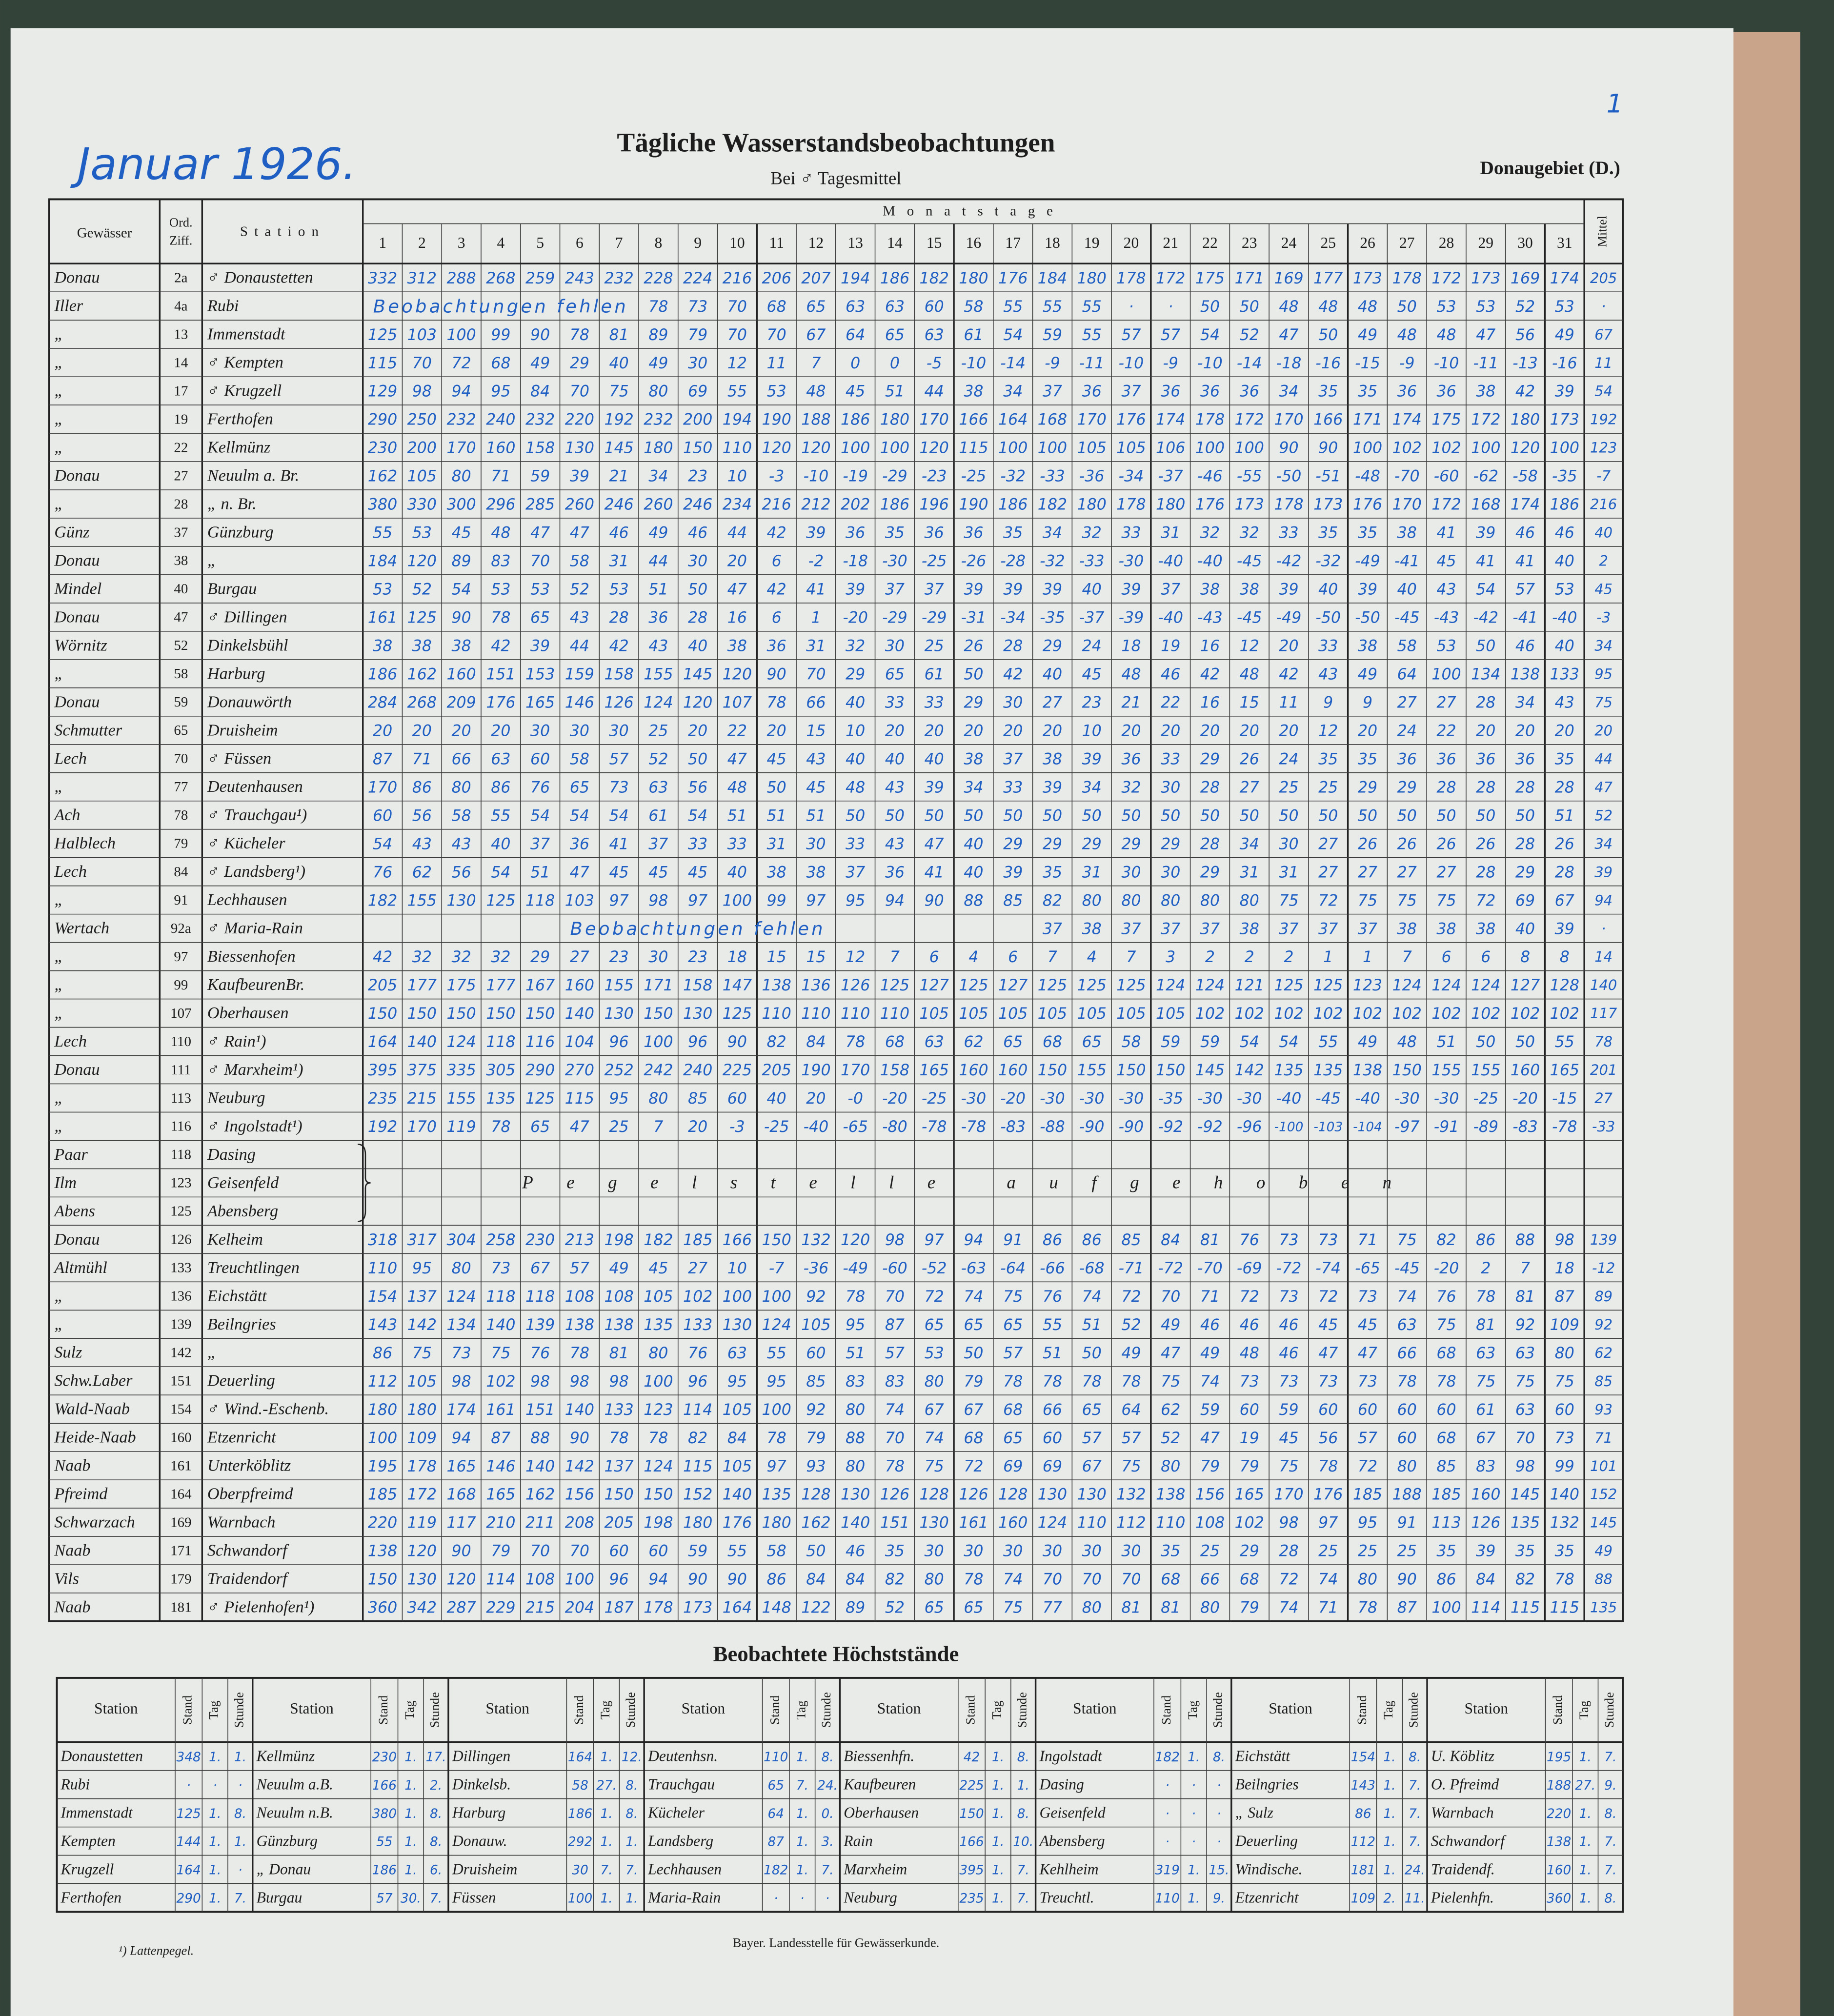 The height and width of the screenshot is (2016, 1834). What do you see at coordinates (895, 1042) in the screenshot?
I see `day-value: 68` at bounding box center [895, 1042].